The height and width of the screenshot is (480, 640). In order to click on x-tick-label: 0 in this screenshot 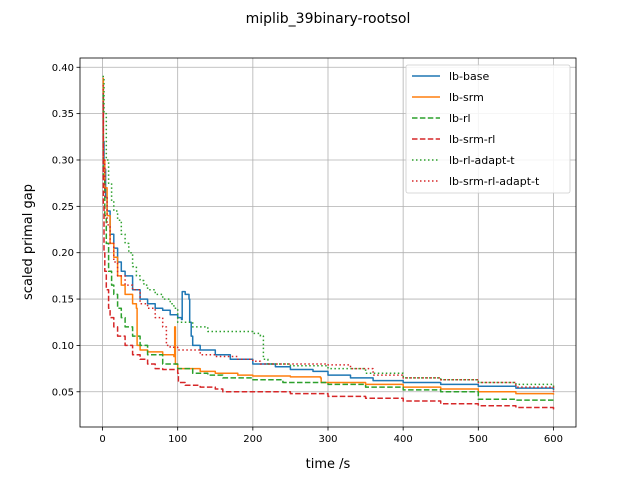, I will do `click(102, 439)`.